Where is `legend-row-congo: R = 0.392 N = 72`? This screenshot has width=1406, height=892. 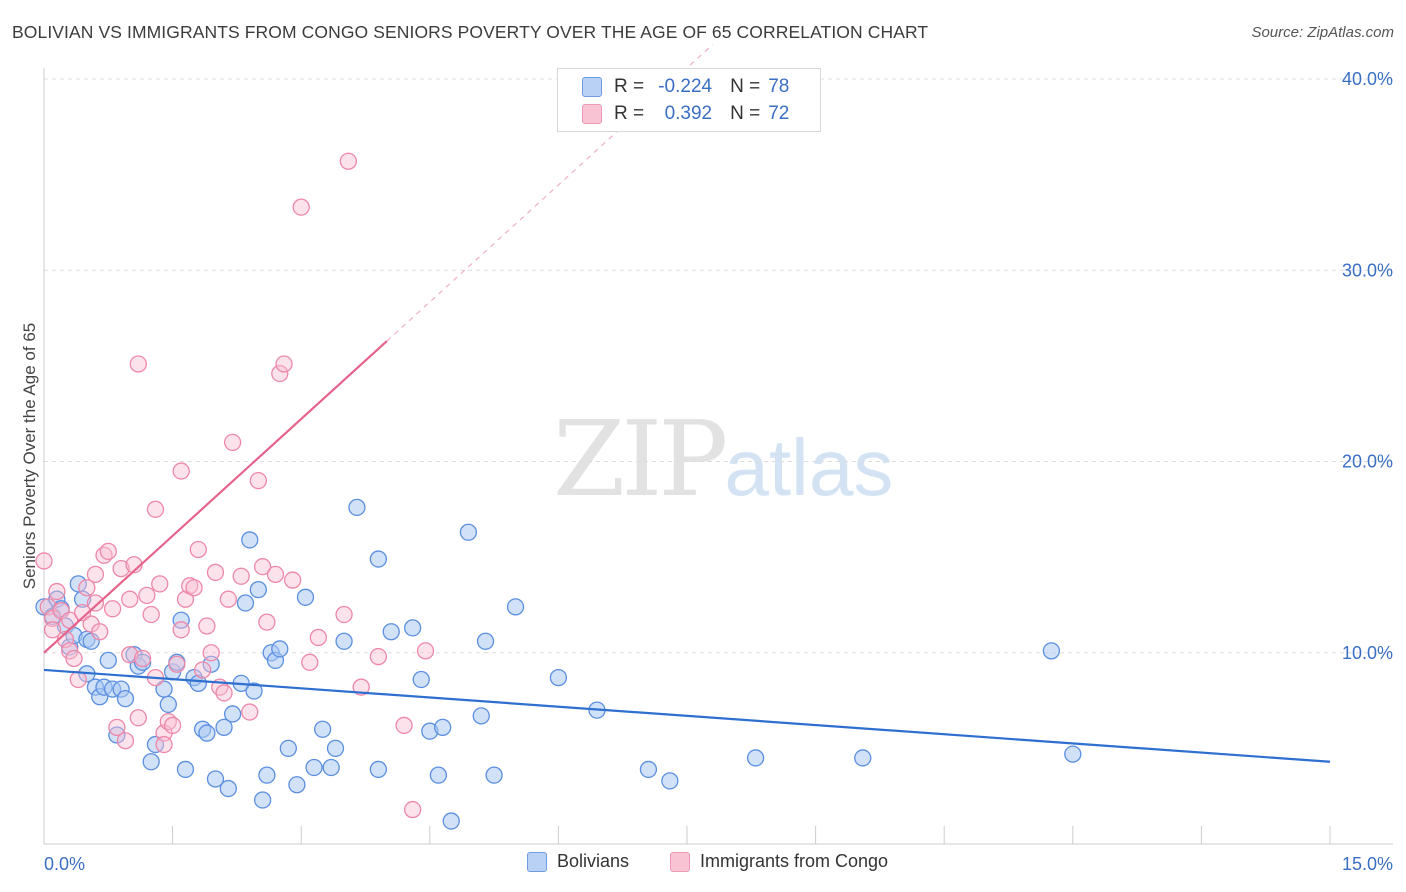 legend-row-congo: R = 0.392 N = 72 is located at coordinates (685, 114).